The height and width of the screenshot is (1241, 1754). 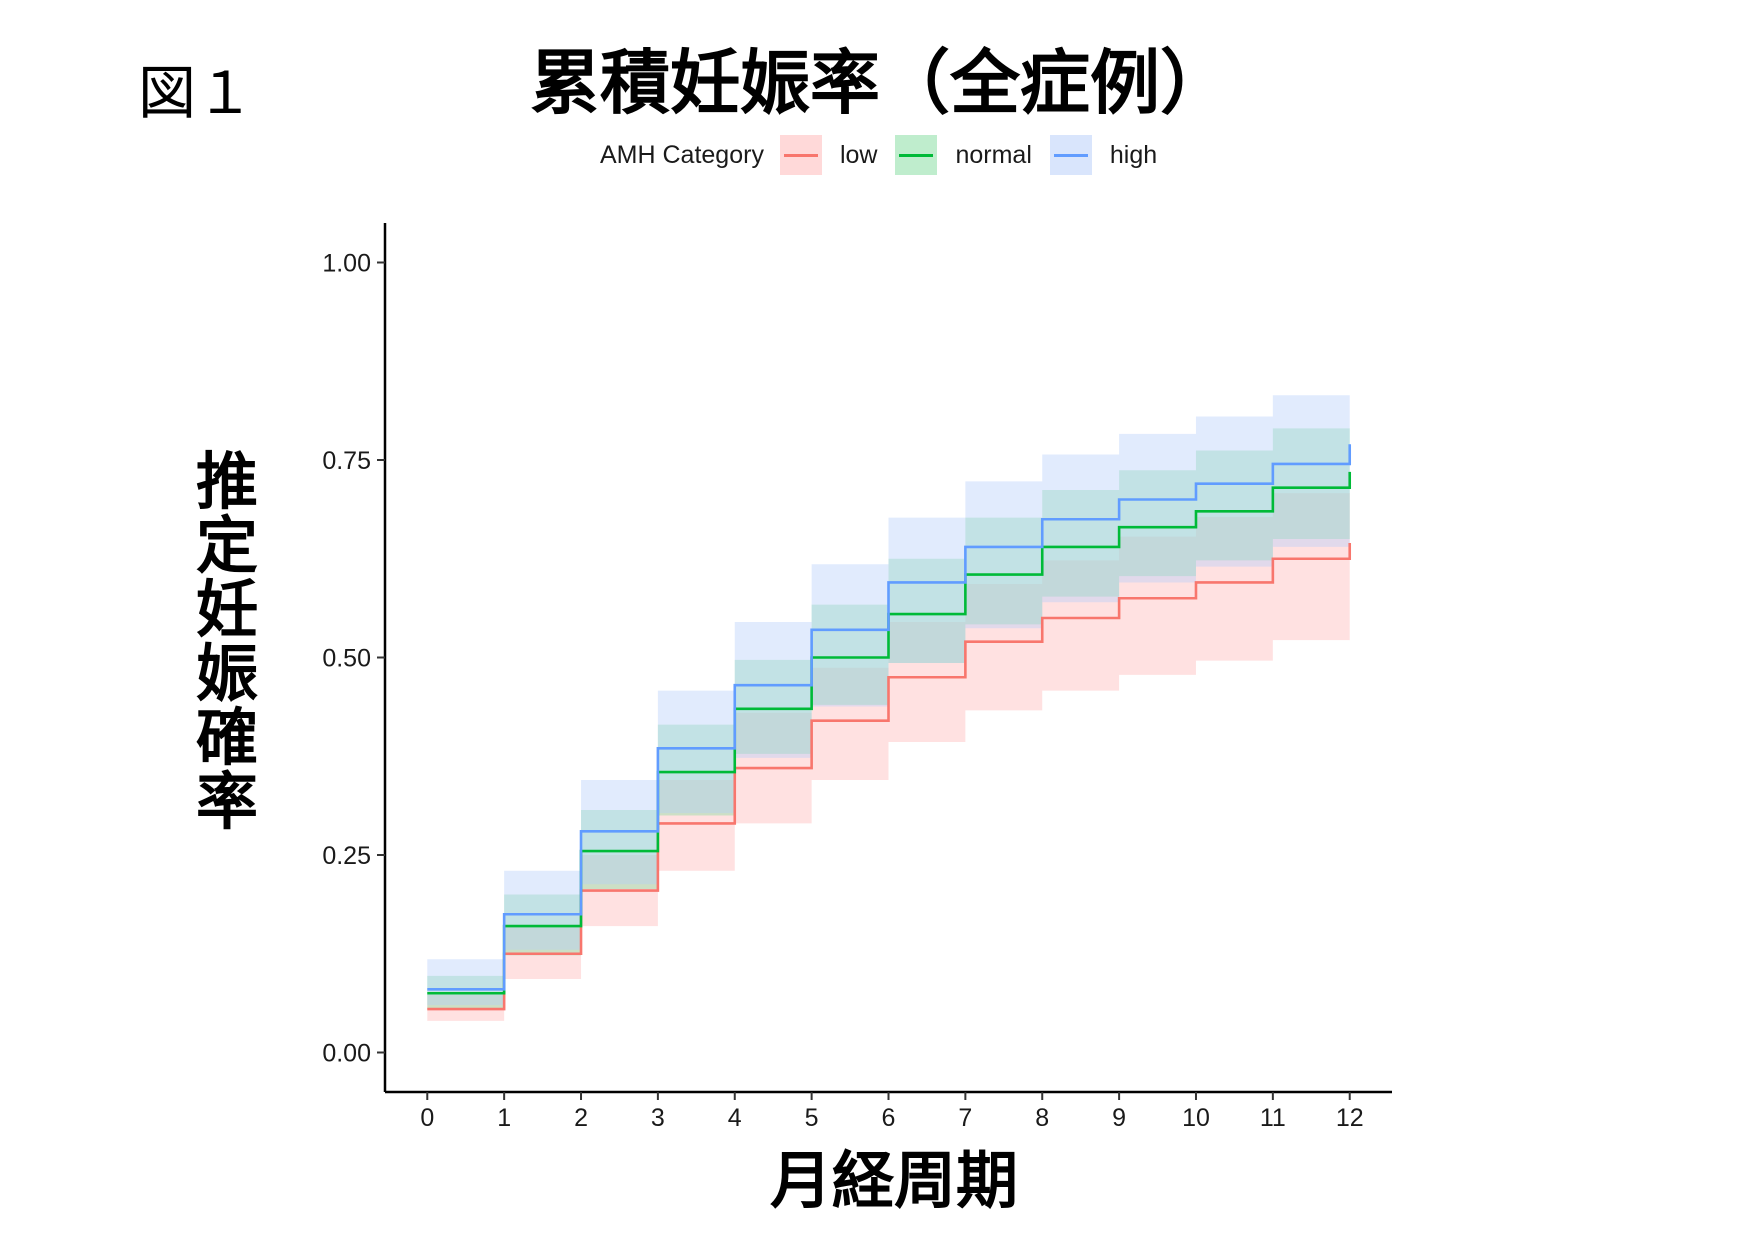 What do you see at coordinates (226, 641) in the screenshot?
I see `y-axis-title: 推定妊娠確率` at bounding box center [226, 641].